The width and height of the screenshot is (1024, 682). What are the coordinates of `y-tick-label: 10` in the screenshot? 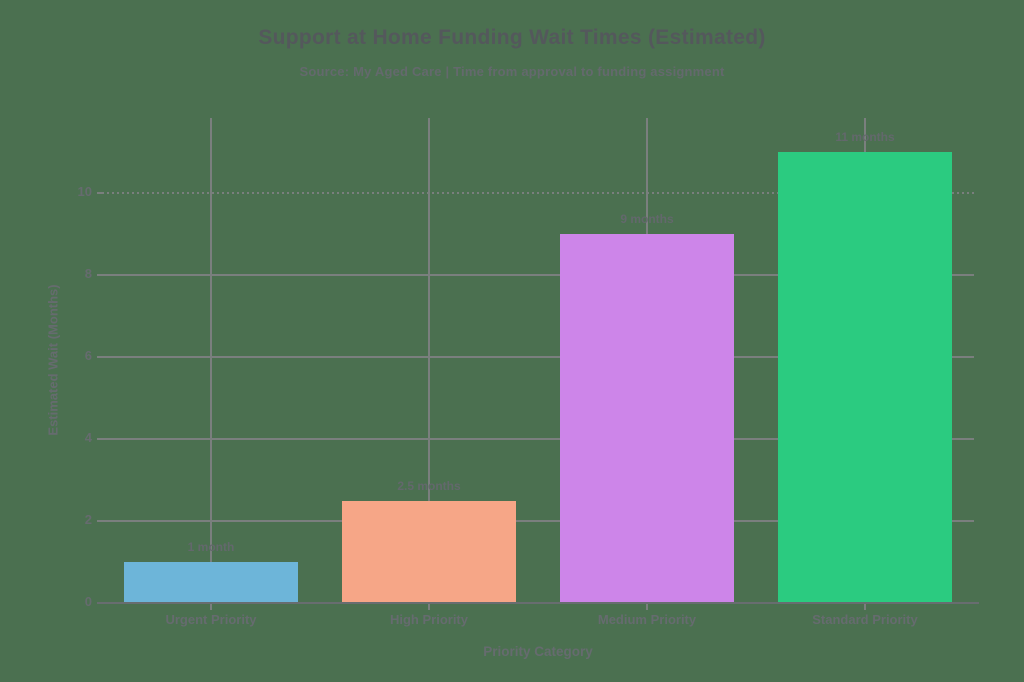 It's located at (84, 192).